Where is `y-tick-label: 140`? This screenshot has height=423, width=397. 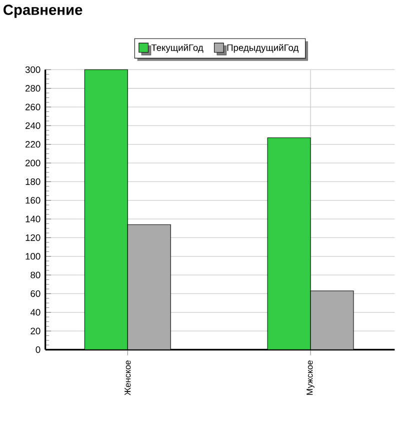 y-tick-label: 140 is located at coordinates (33, 219).